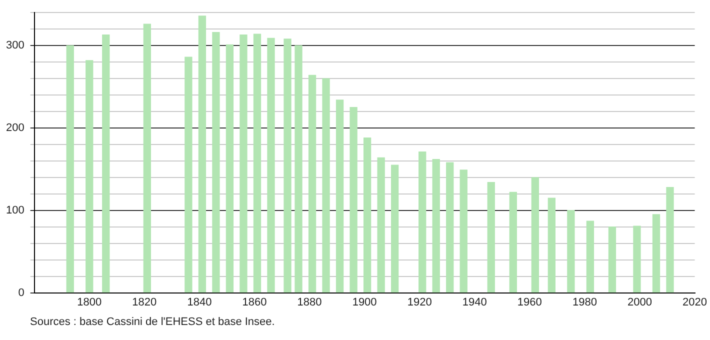 The height and width of the screenshot is (340, 710). What do you see at coordinates (474, 302) in the screenshot?
I see `x-tick-label: 1940` at bounding box center [474, 302].